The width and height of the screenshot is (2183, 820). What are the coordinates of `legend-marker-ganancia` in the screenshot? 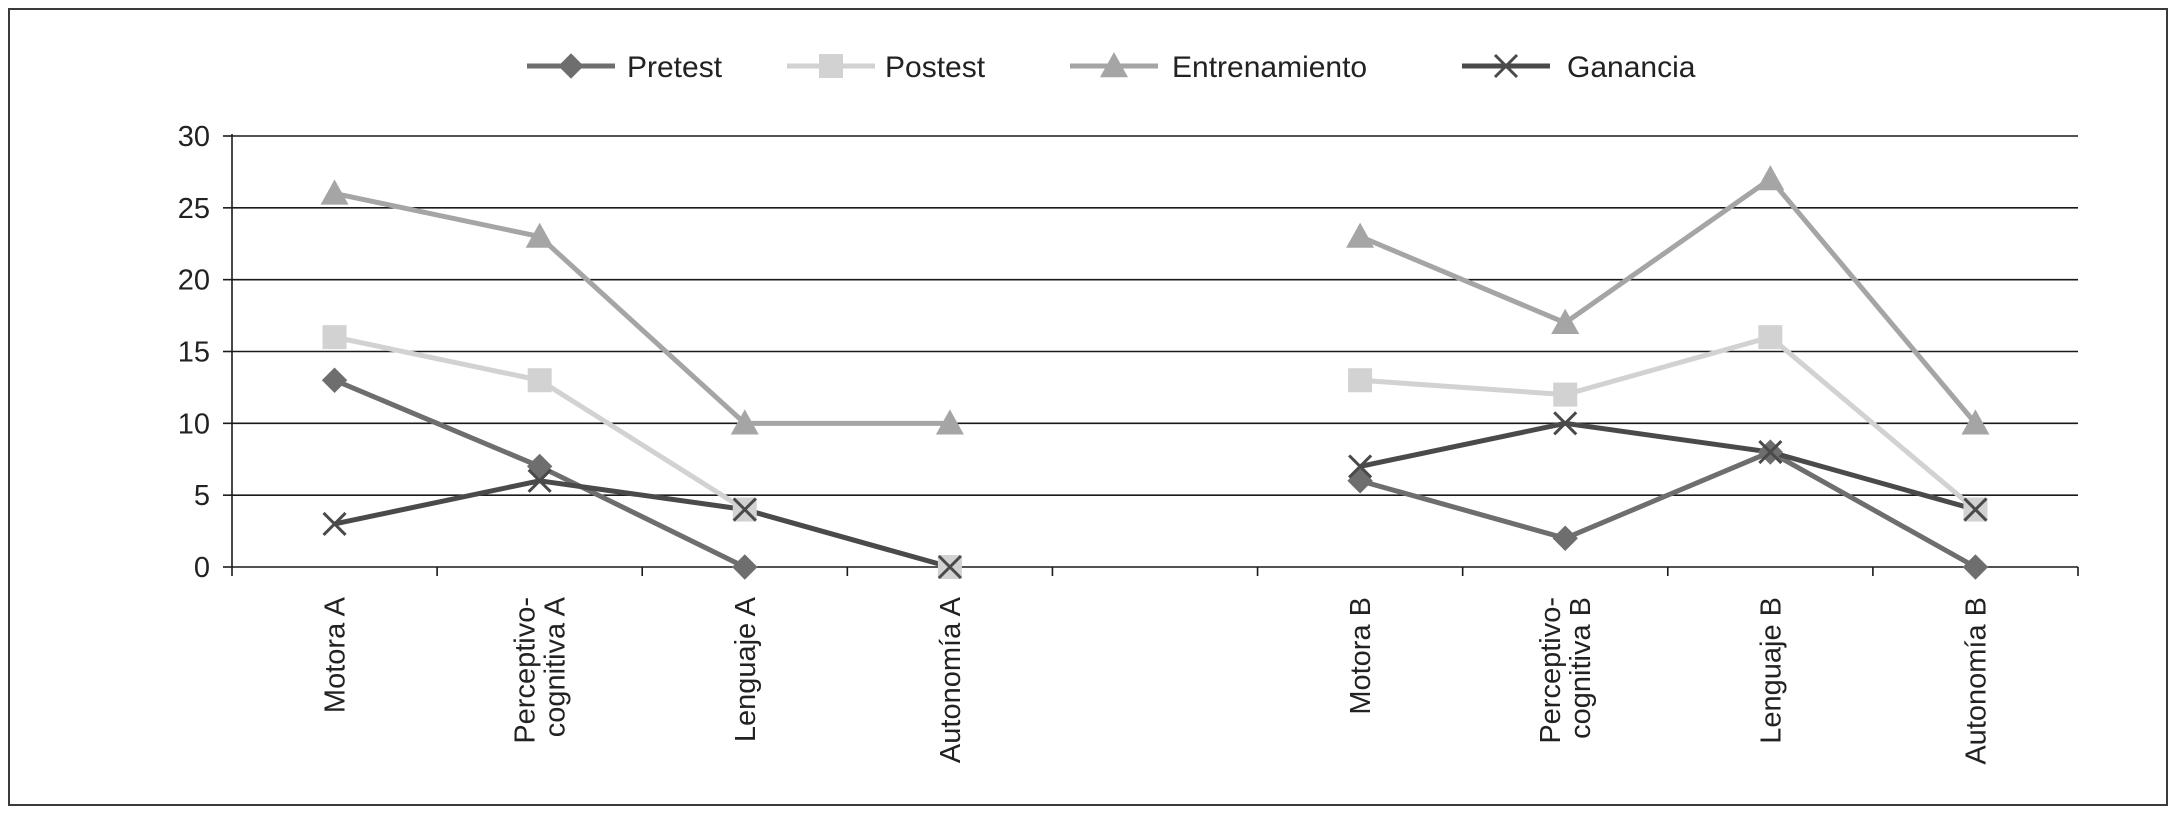 It's located at (1506, 66).